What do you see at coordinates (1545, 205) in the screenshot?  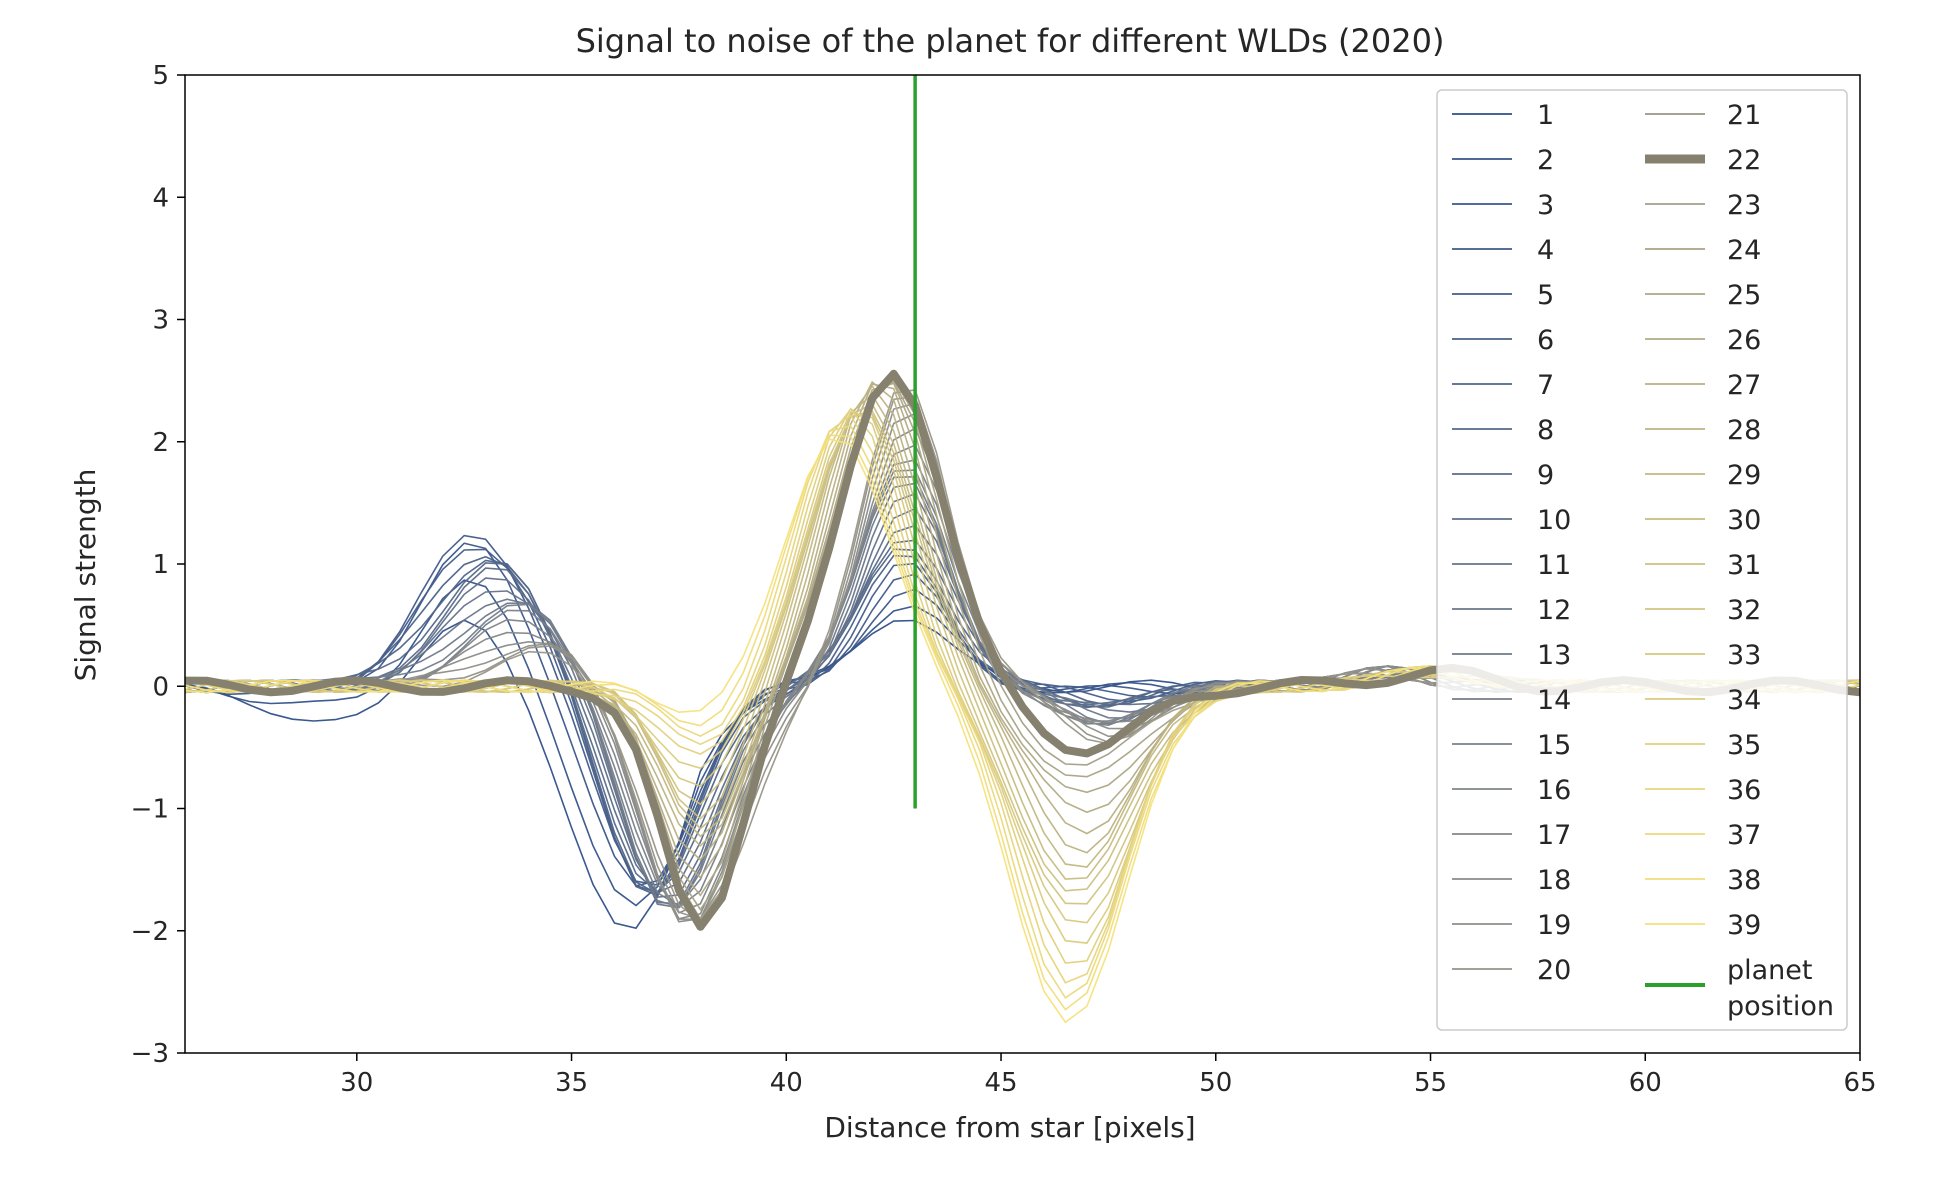 I see `legend-label-3: 3` at bounding box center [1545, 205].